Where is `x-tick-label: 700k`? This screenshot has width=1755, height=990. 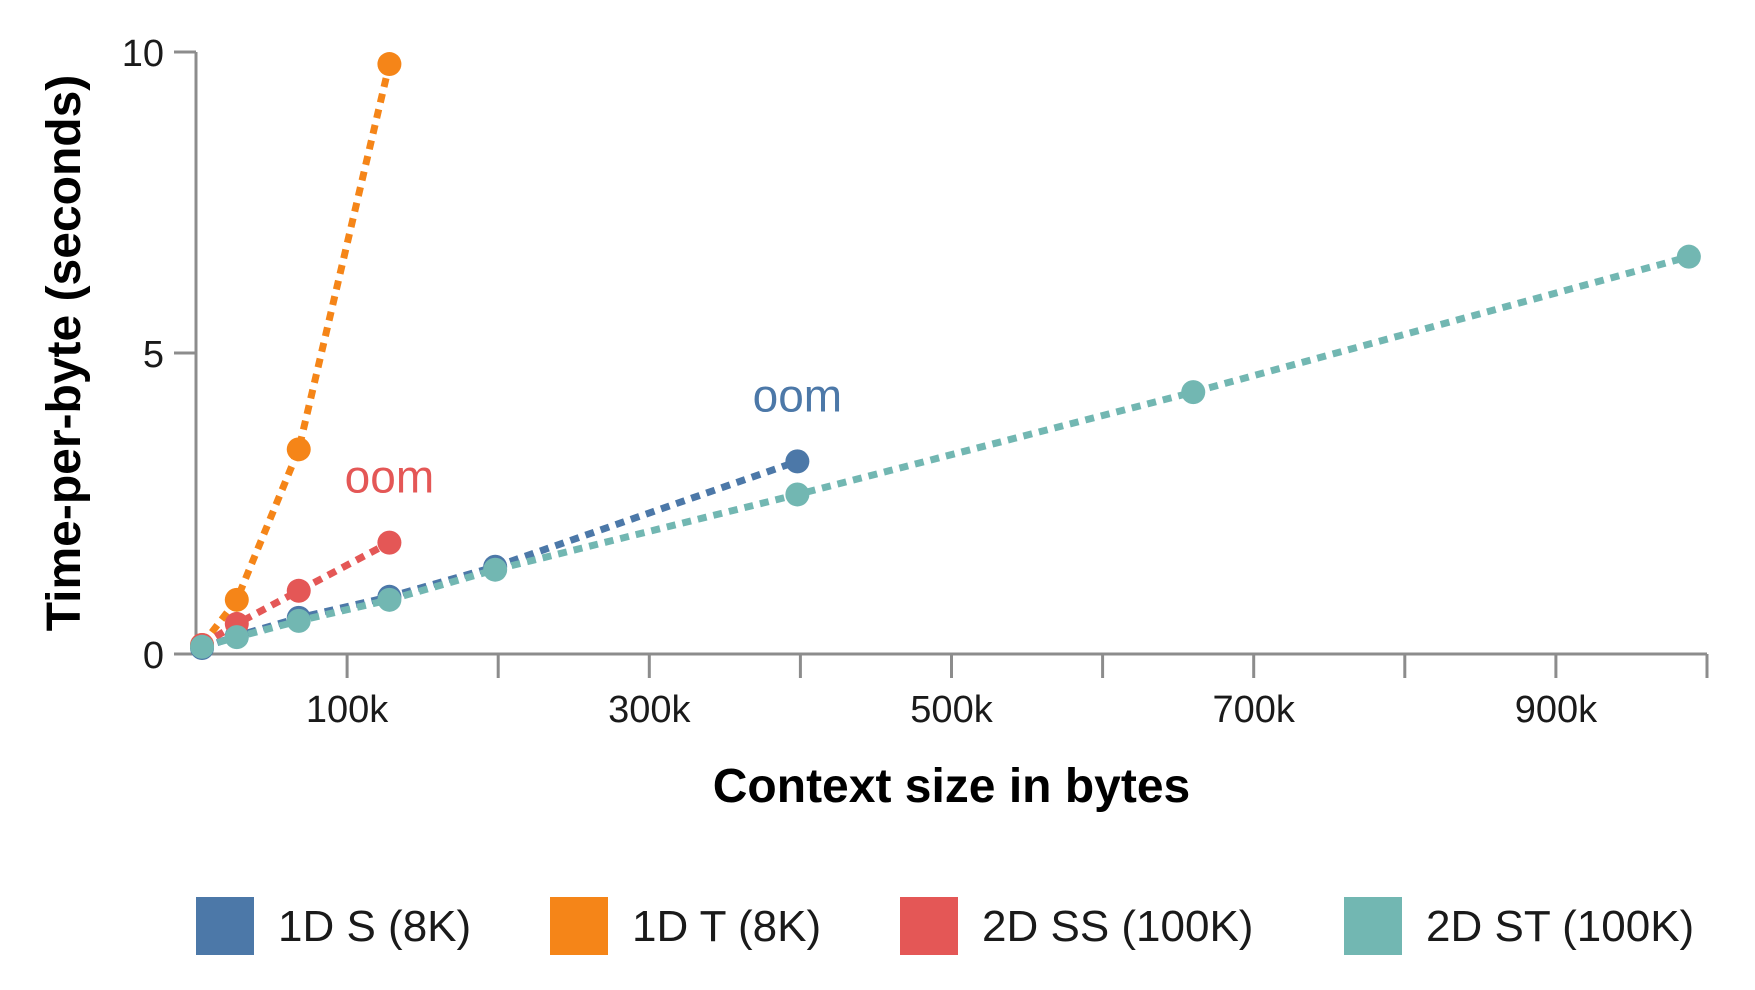
x-tick-label: 700k is located at coordinates (1253, 710).